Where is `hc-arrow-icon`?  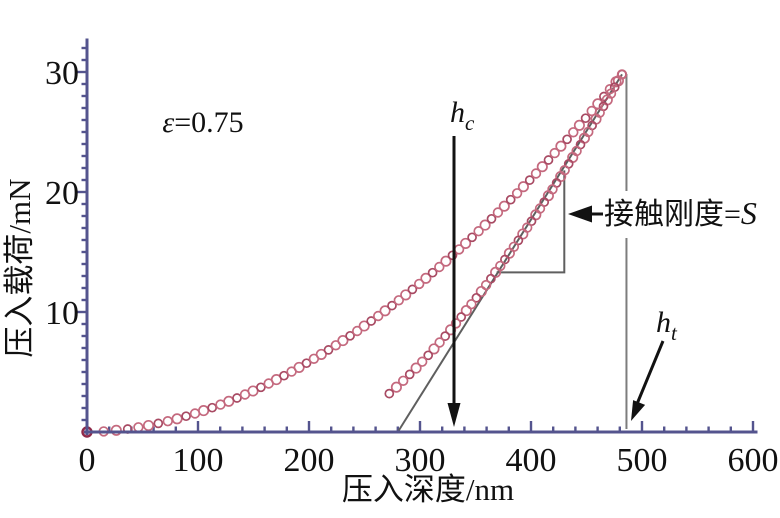
hc-arrow-icon is located at coordinates (454, 415).